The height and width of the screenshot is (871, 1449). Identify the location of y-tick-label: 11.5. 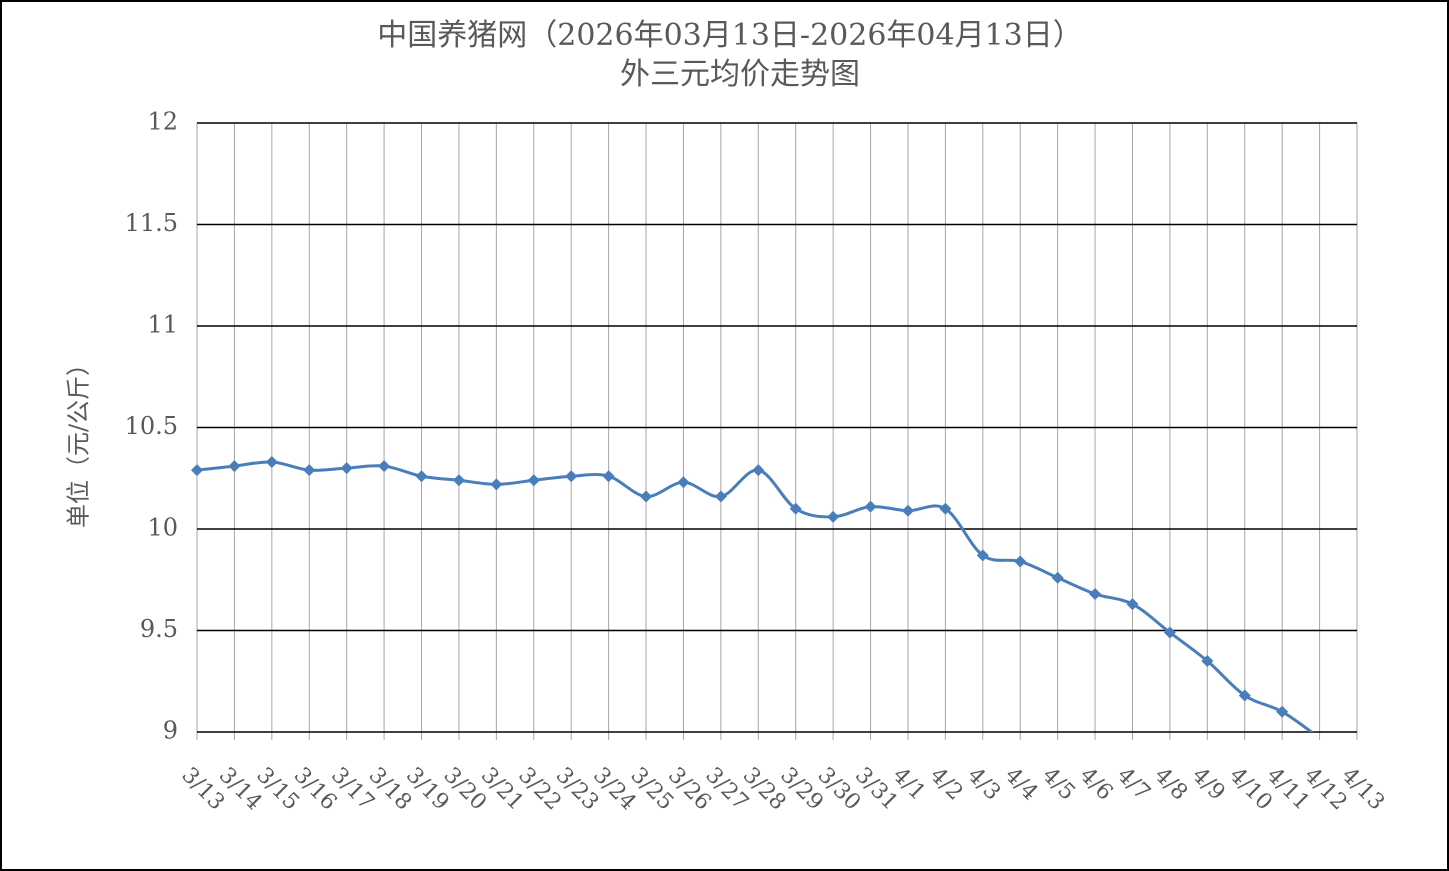
(151, 223).